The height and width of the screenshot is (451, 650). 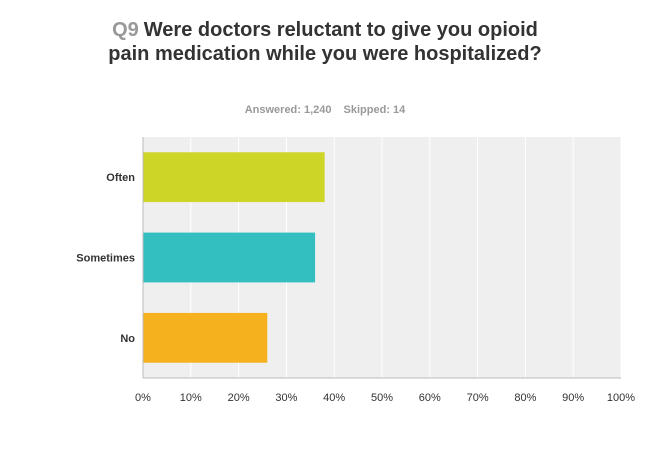 I want to click on x-tick-label: 70%, so click(x=478, y=398).